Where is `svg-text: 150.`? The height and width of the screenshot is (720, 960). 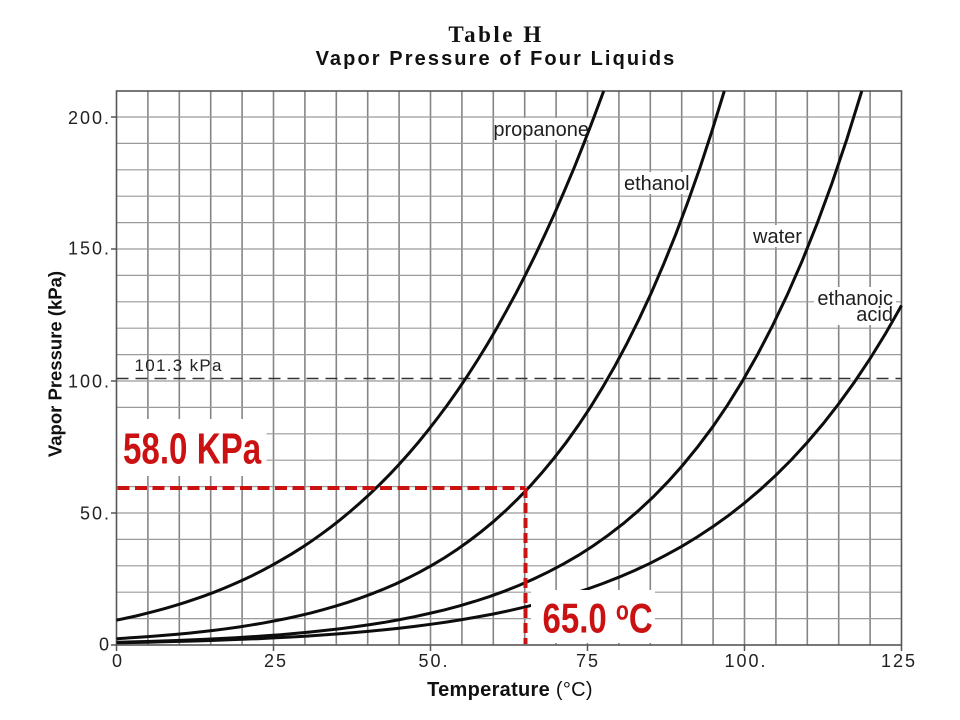 svg-text: 150. is located at coordinates (89, 249).